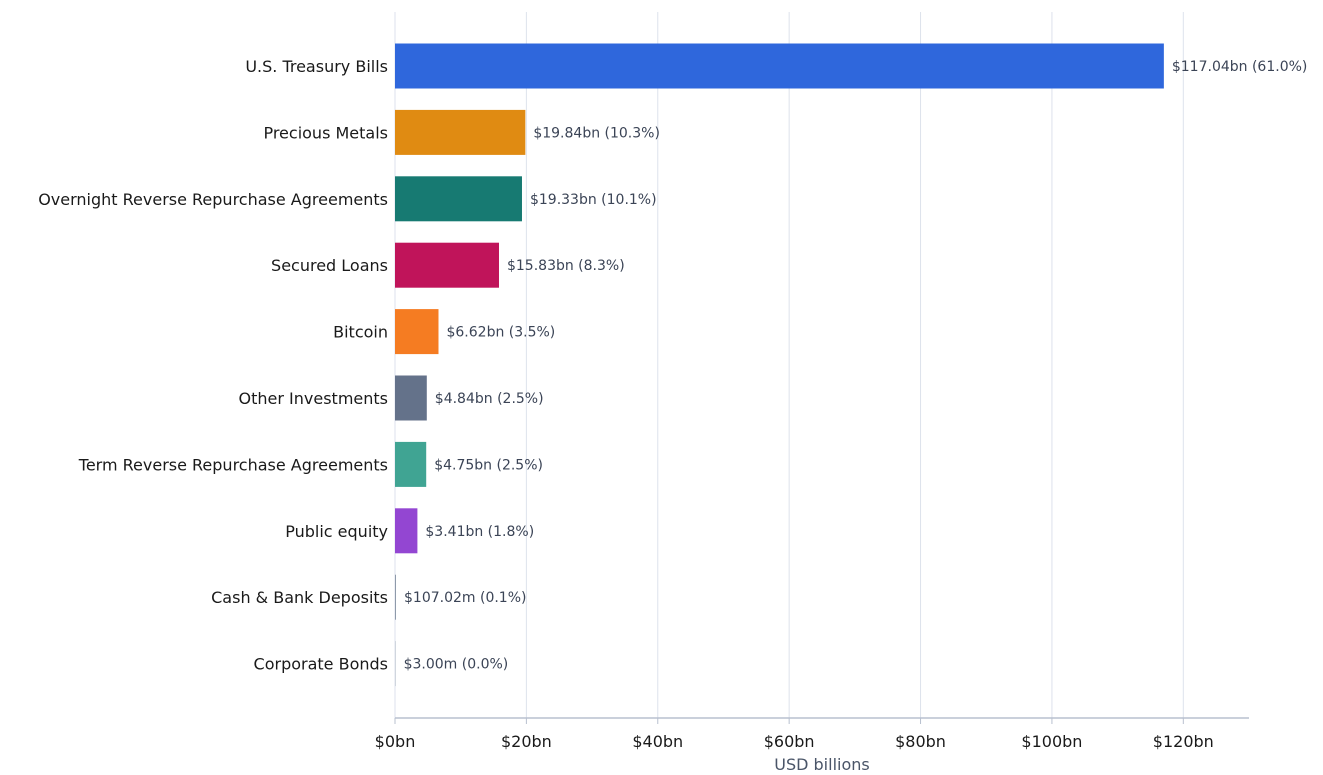 The width and height of the screenshot is (1323, 775). Describe the element at coordinates (821, 763) in the screenshot. I see `x-axis-title: USD billions` at that location.